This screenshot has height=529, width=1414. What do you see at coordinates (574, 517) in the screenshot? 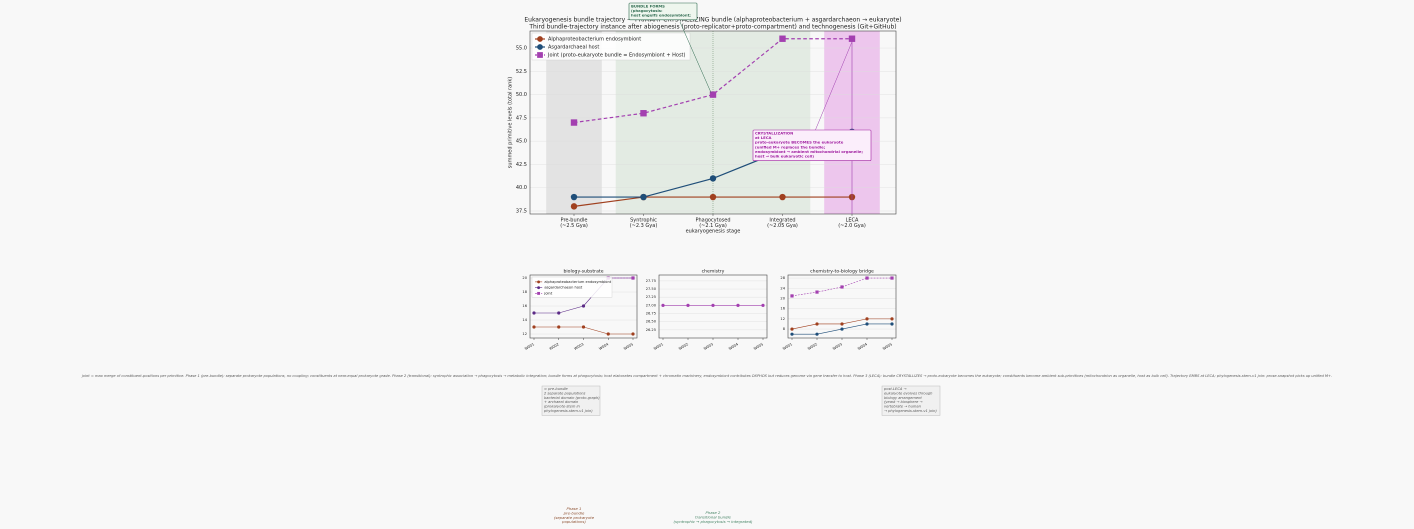
I see `phase-note: (separate prokaryote` at bounding box center [574, 517].